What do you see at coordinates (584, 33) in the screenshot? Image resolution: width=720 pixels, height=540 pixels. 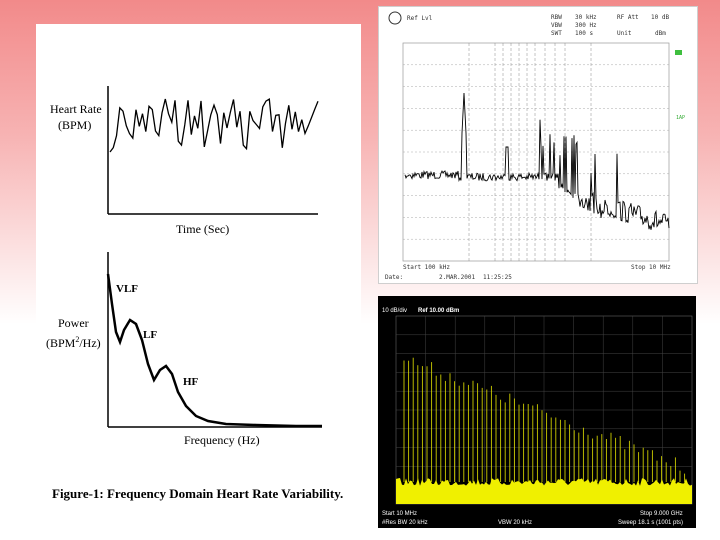 I see `swt-value: 100 s` at bounding box center [584, 33].